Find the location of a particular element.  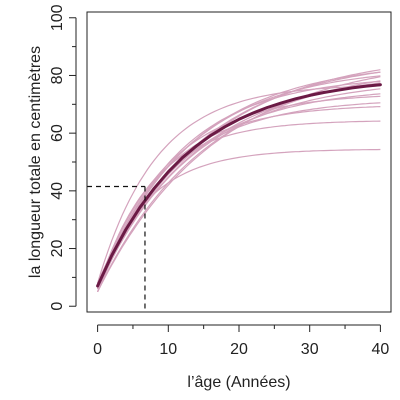

x-tick-label: 0 is located at coordinates (97, 349).